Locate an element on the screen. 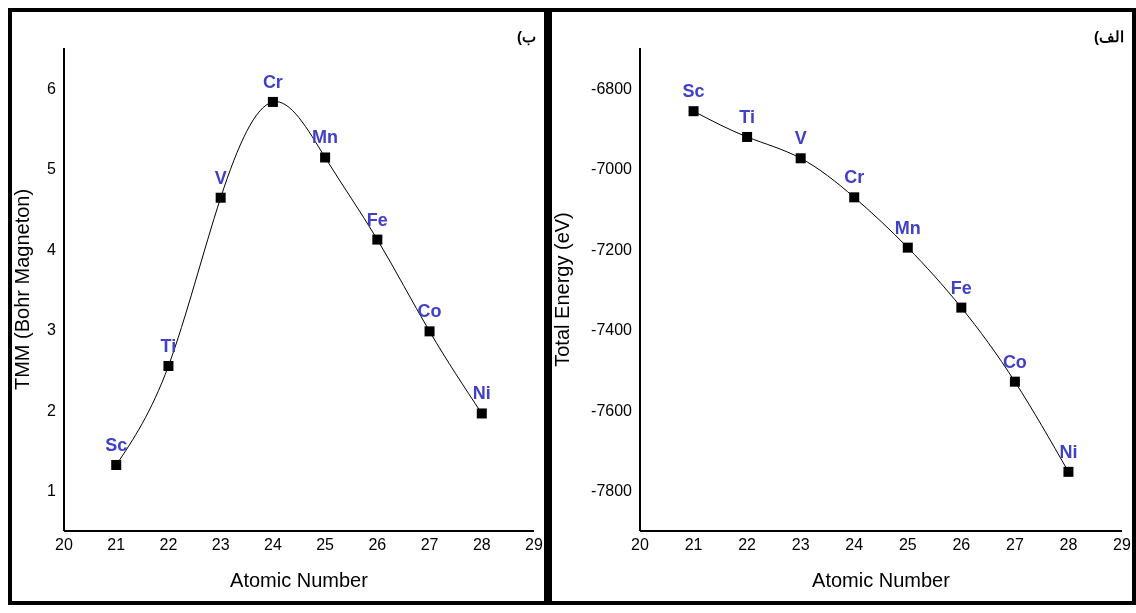 Image resolution: width=1136 pixels, height=613 pixels. y-tick-label: -7800 is located at coordinates (612, 491).